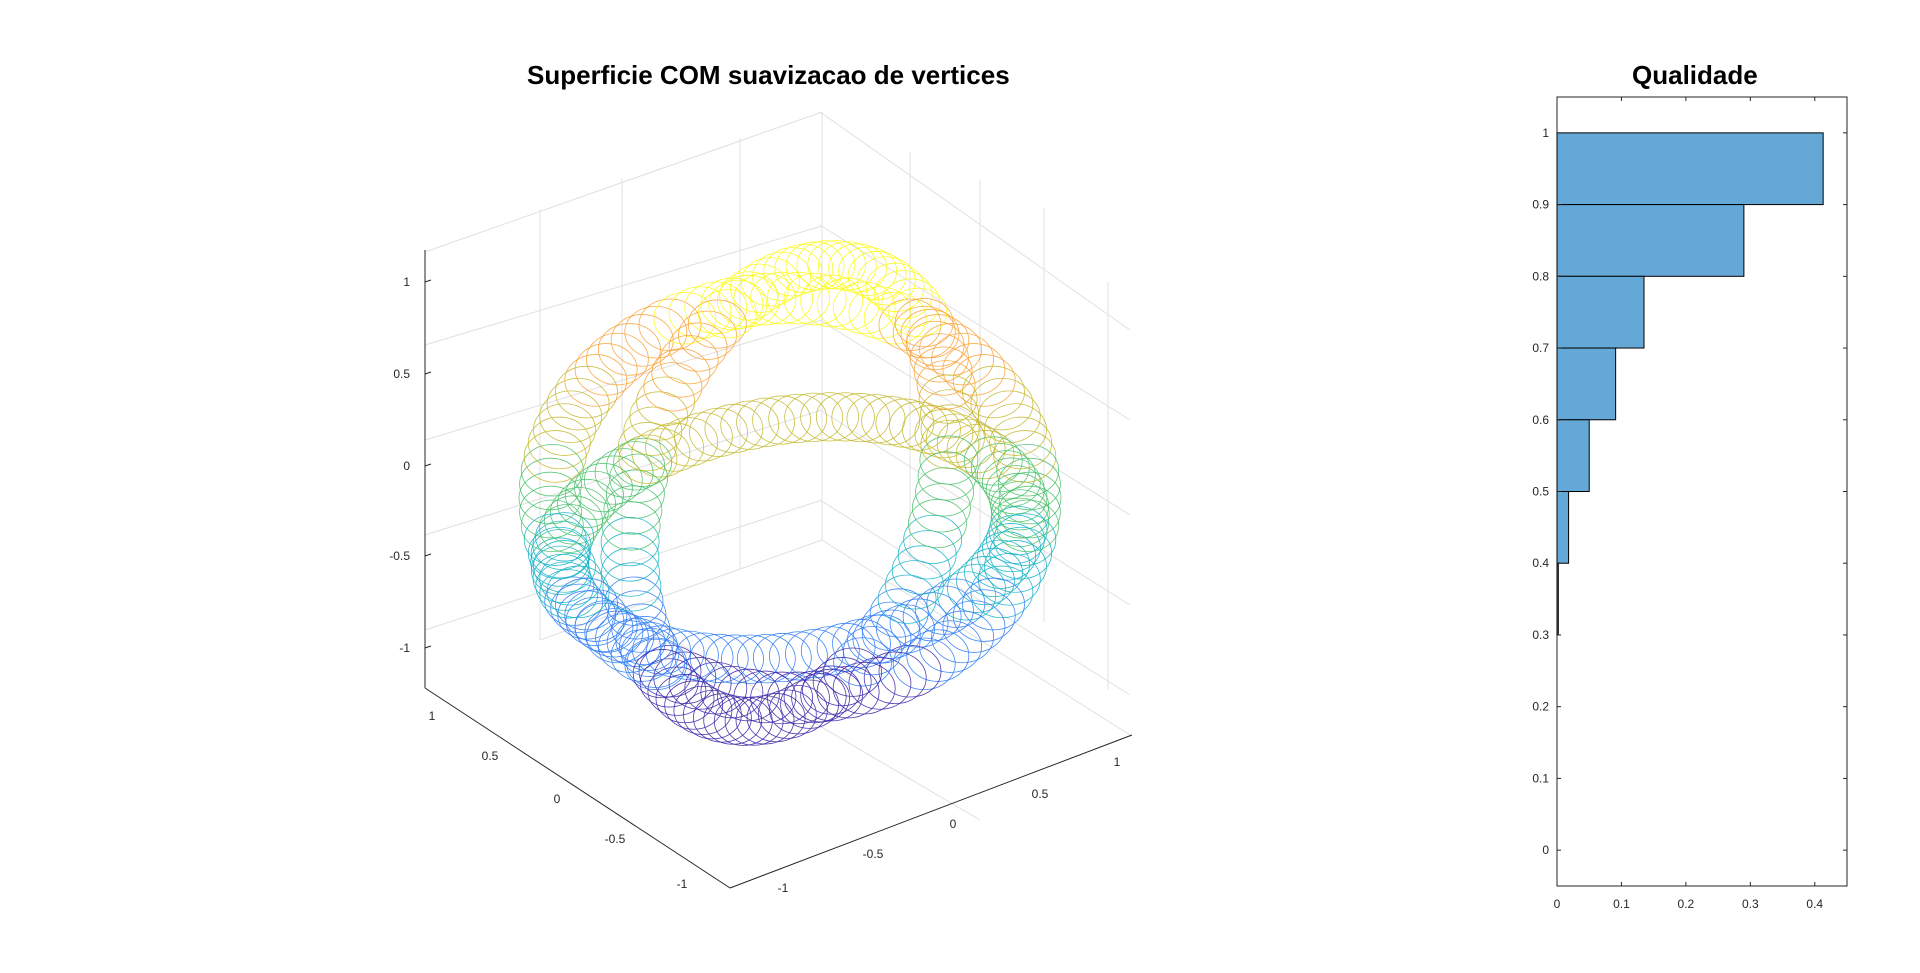  I want to click on x-tick-label: -1, so click(682, 884).